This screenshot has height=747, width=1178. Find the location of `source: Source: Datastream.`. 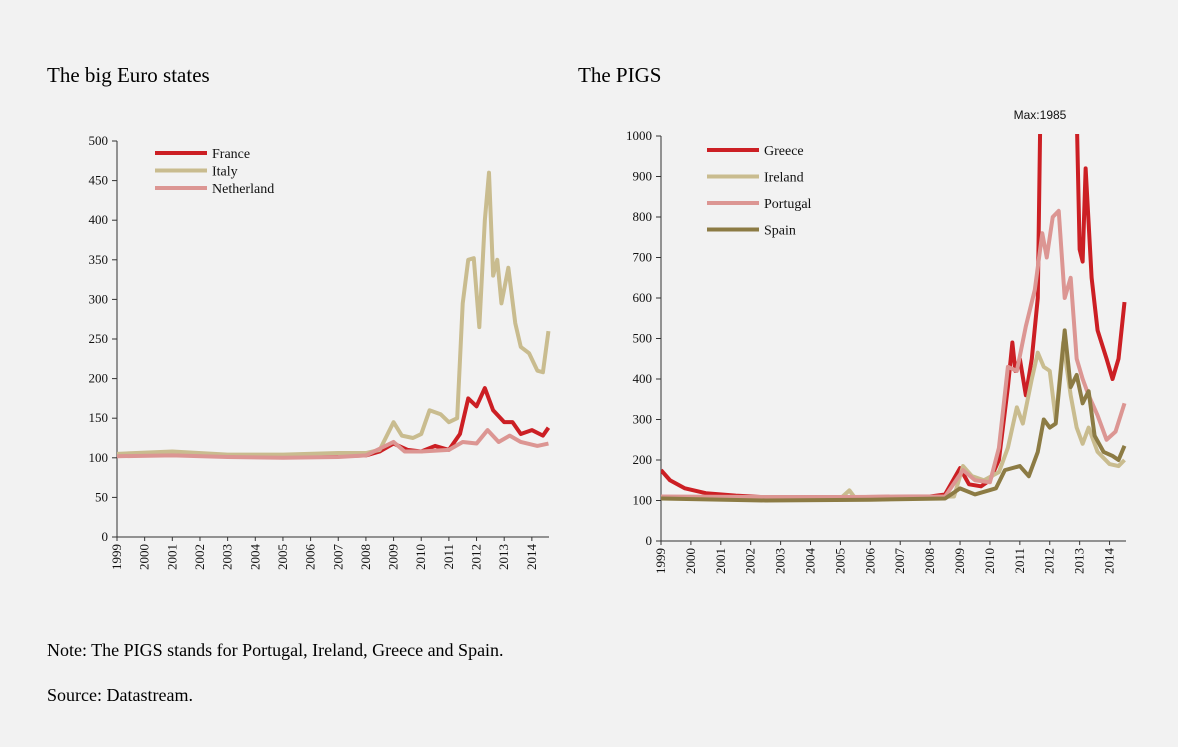

source: Source: Datastream. is located at coordinates (120, 695).